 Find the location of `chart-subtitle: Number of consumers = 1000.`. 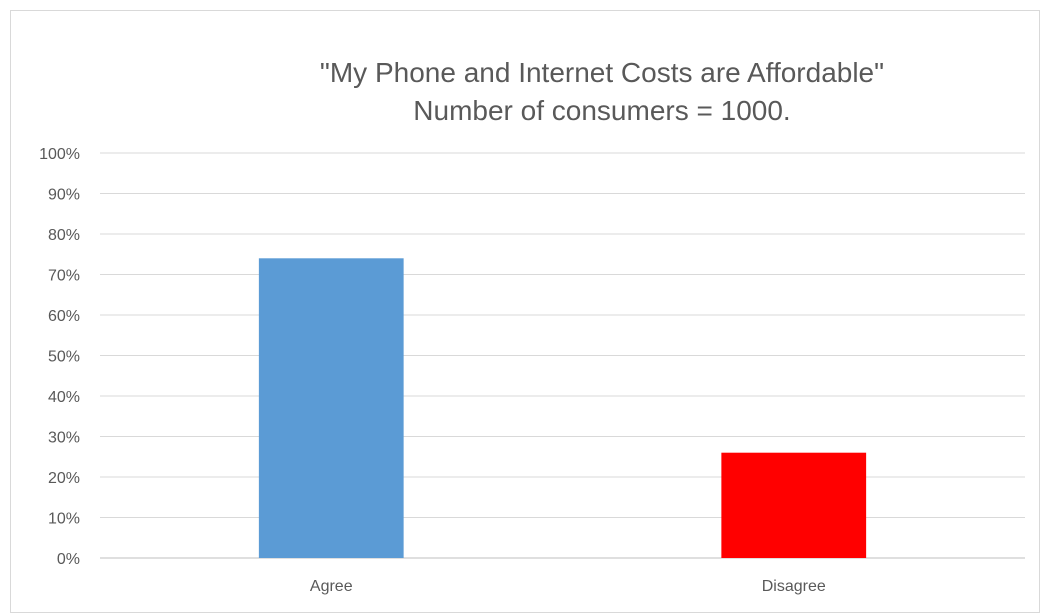

chart-subtitle: Number of consumers = 1000. is located at coordinates (601, 110).